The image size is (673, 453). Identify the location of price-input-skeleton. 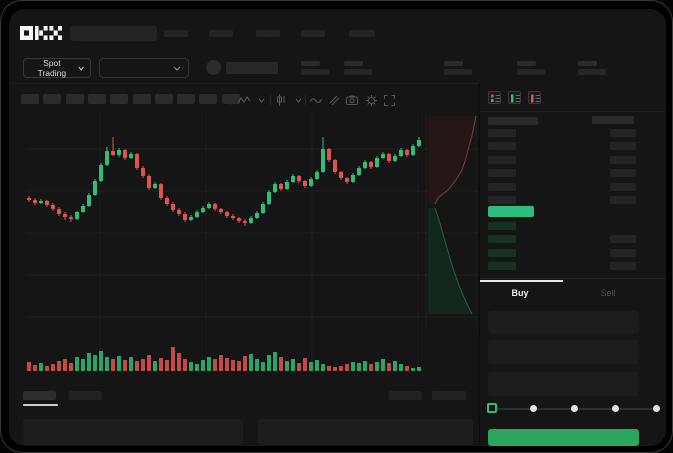
(563, 322).